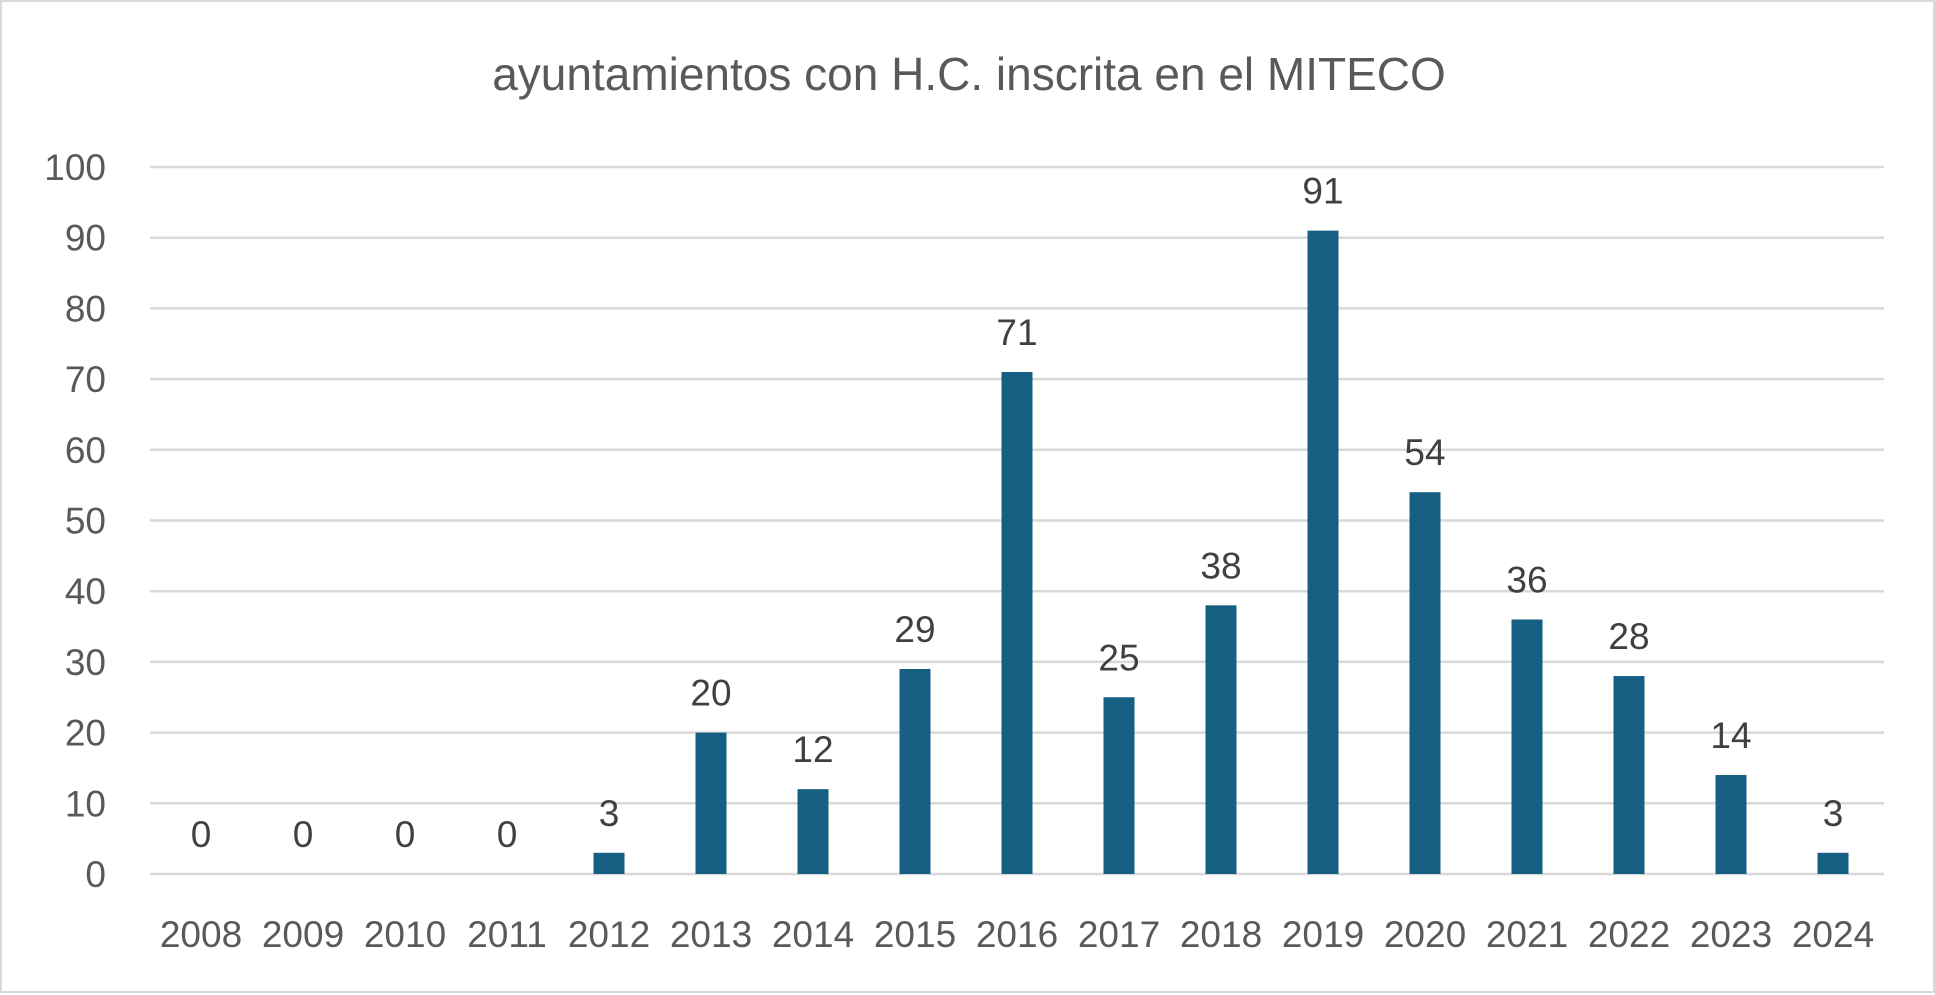  What do you see at coordinates (85, 450) in the screenshot?
I see `y-tick-label: 60` at bounding box center [85, 450].